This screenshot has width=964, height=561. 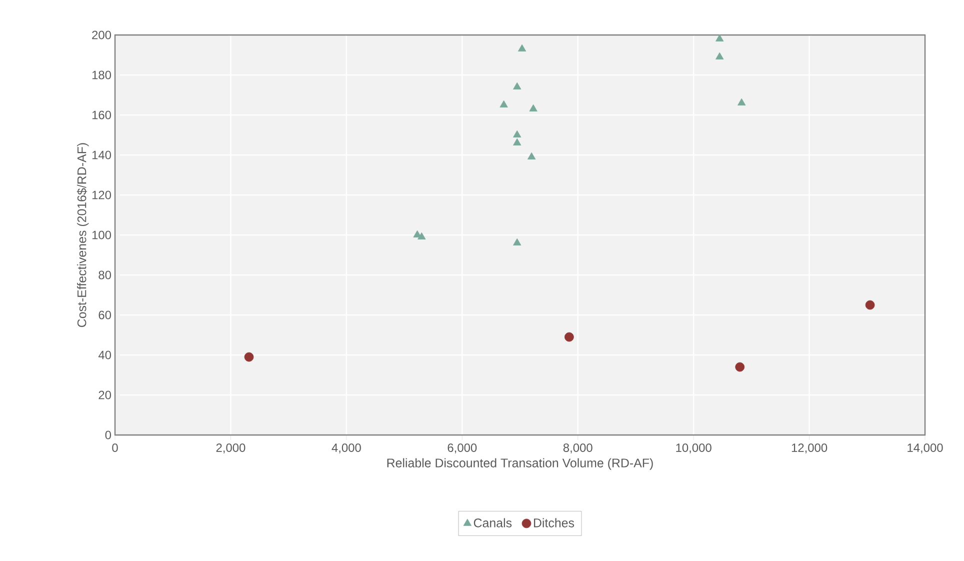 I want to click on y-tick-label: 20, so click(x=105, y=395).